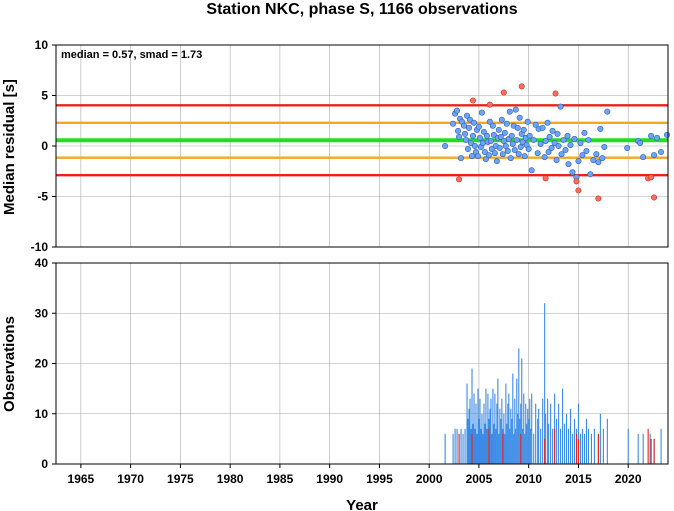 This screenshot has width=674, height=511. What do you see at coordinates (329, 479) in the screenshot?
I see `year-x-tick-label: 1990` at bounding box center [329, 479].